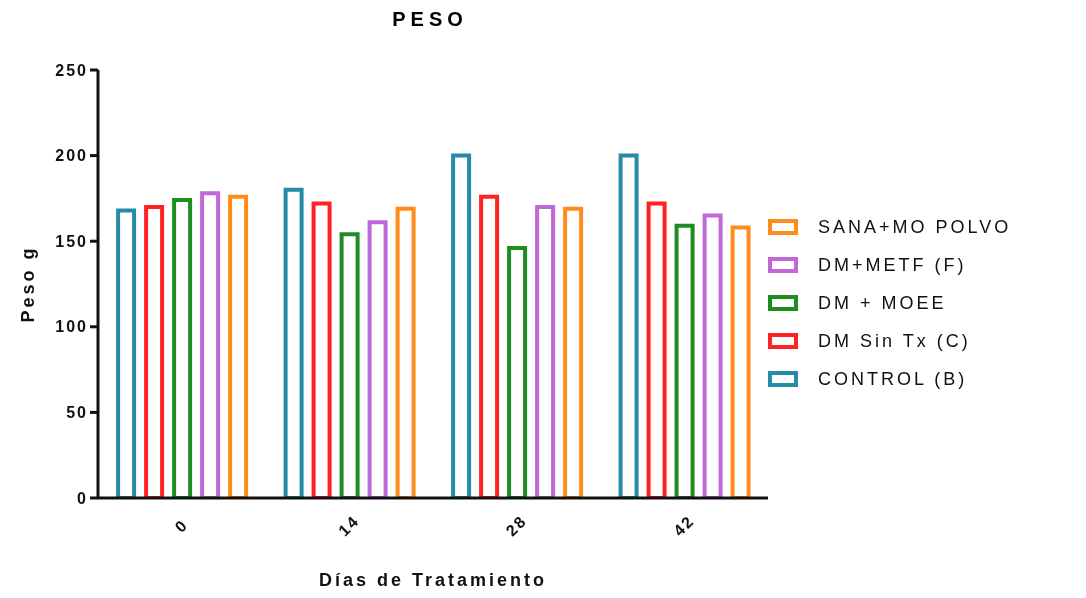 The height and width of the screenshot is (598, 1086). I want to click on x-axis-title: Días de Tratamiento, so click(433, 580).